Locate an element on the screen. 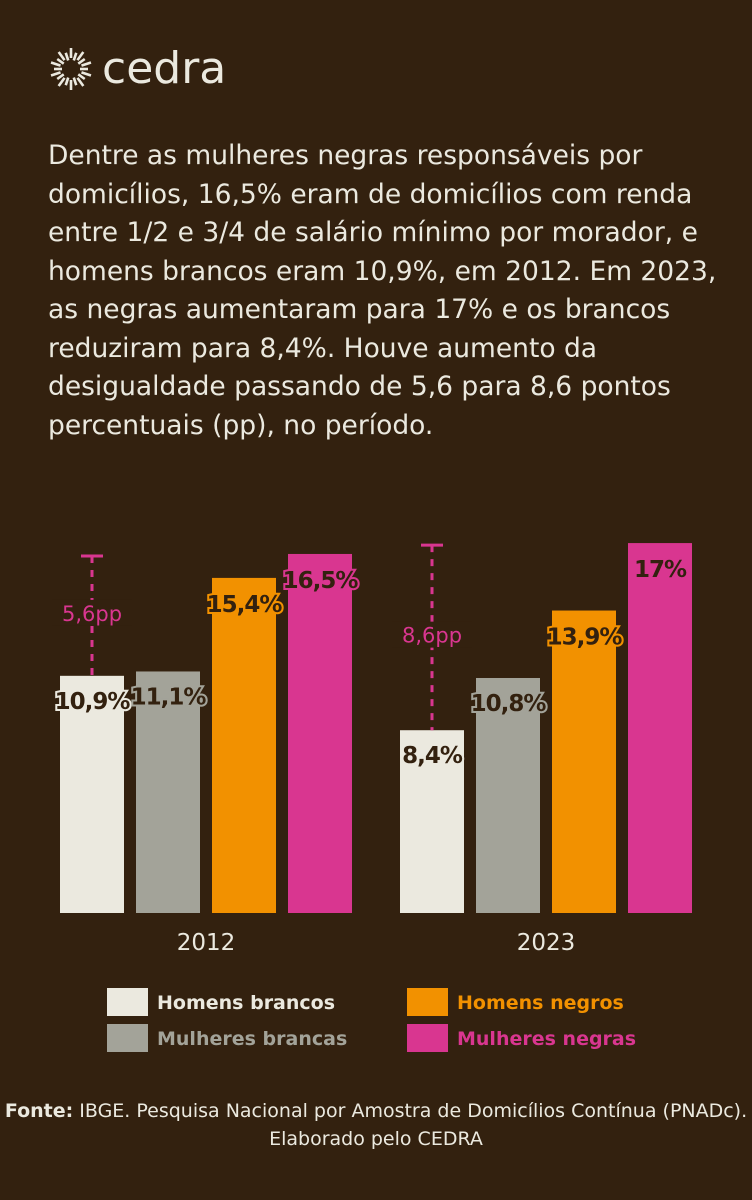 This screenshot has height=1200, width=752. gap-label: 8,6pp is located at coordinates (432, 636).